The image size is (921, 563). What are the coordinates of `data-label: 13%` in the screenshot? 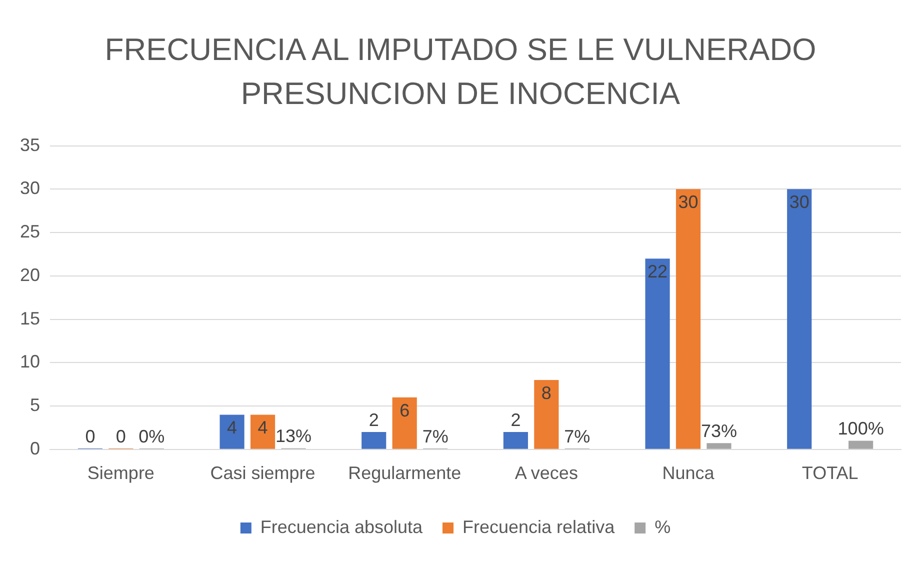 It's located at (293, 436).